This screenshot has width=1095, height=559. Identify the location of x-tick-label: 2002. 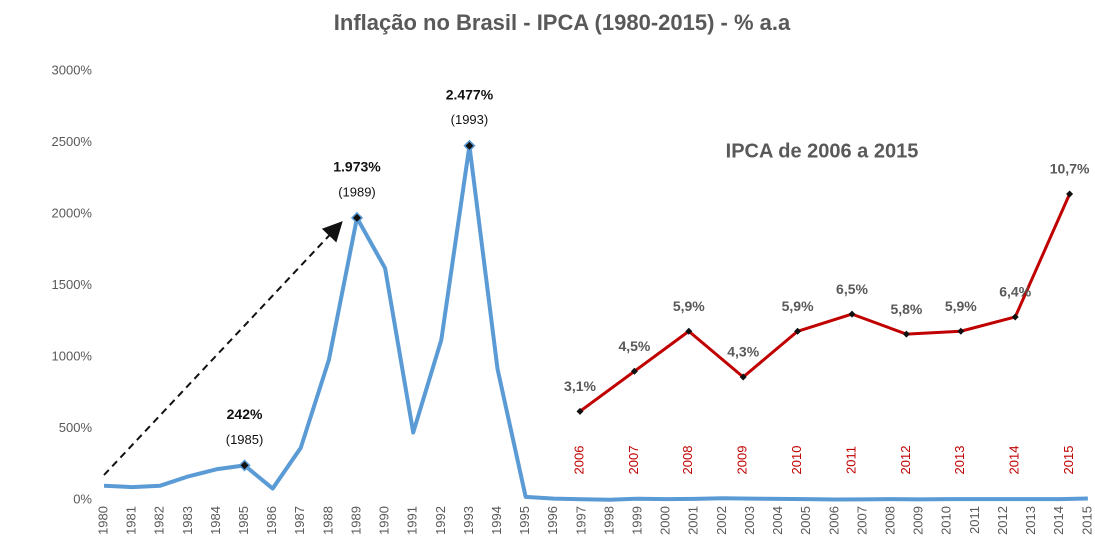
(721, 520).